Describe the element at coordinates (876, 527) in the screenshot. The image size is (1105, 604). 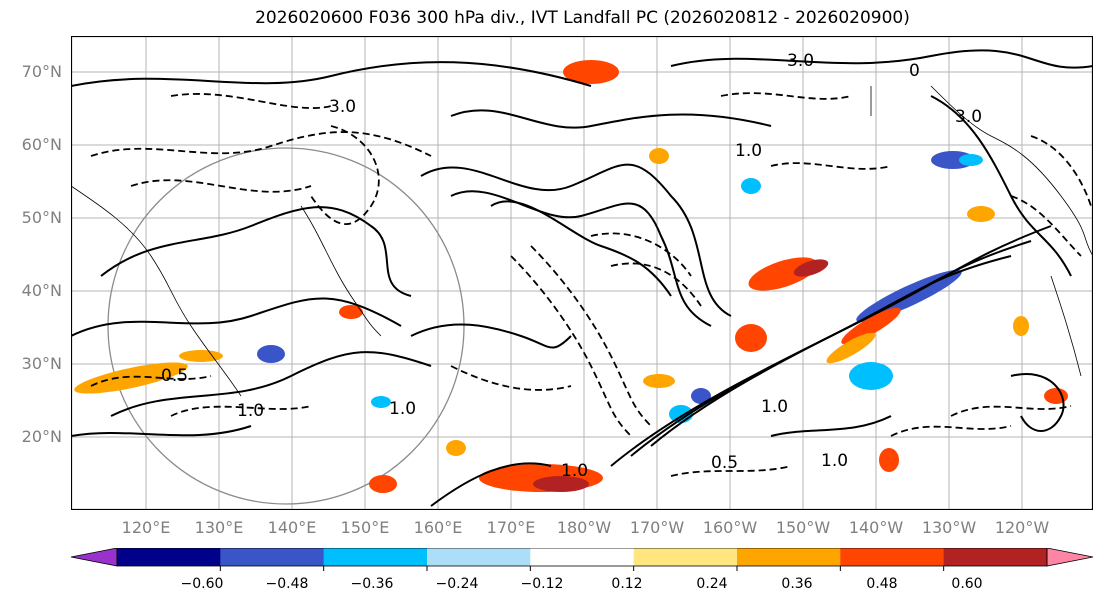
I see `lon-label-140w: 140°W` at that location.